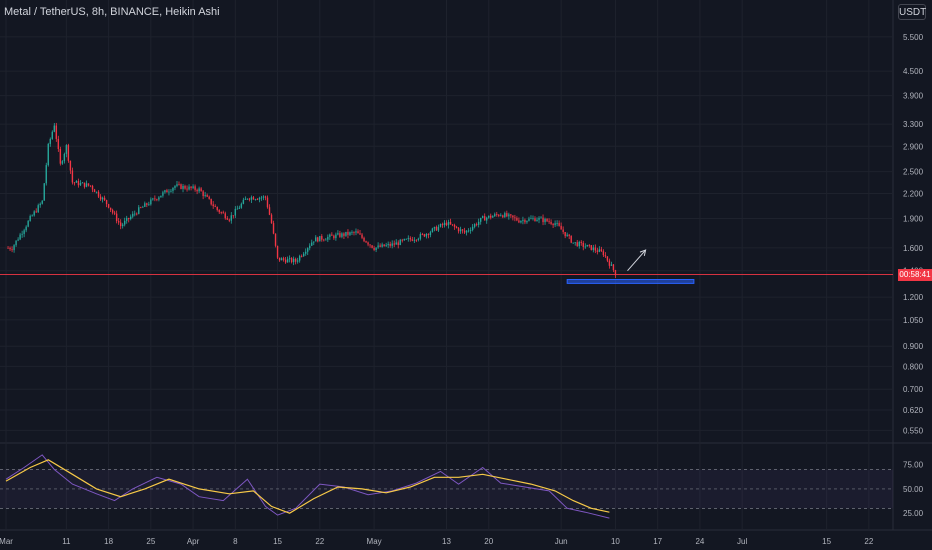  Describe the element at coordinates (913, 389) in the screenshot. I see `price-tick-label: 0.700` at that location.